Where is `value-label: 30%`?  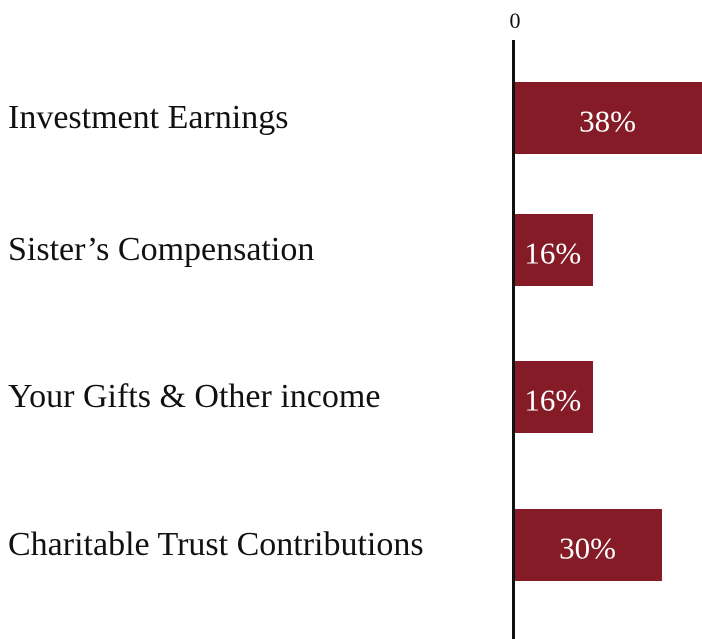
value-label: 30% is located at coordinates (588, 548).